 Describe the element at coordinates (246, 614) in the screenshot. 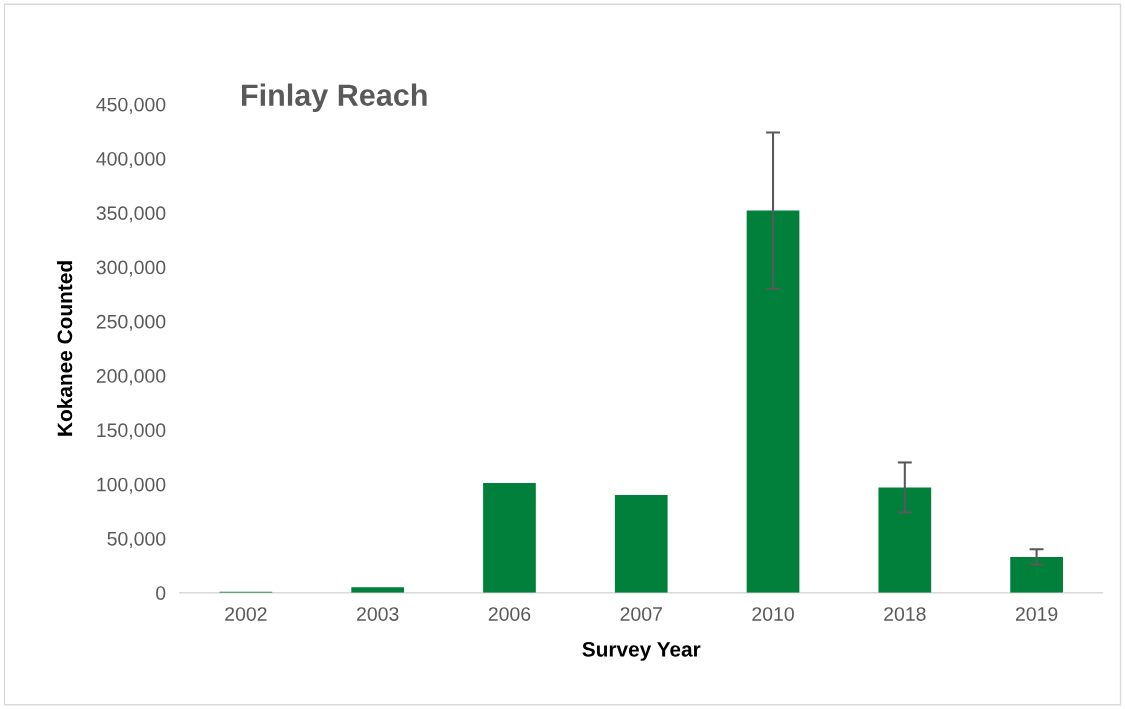

I see `x-tick-label: 2002` at that location.